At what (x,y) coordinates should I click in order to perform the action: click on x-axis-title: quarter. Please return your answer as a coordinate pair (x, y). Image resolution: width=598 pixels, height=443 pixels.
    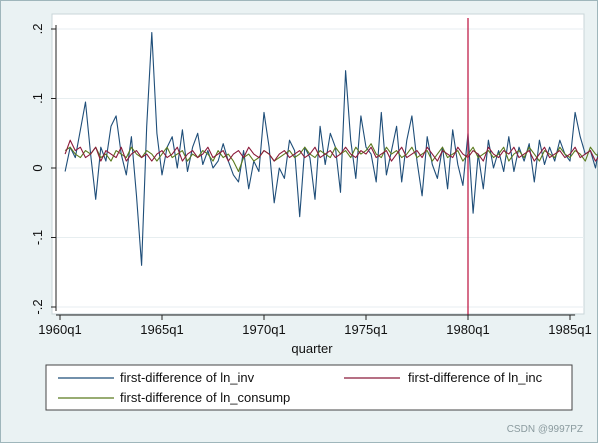
    Looking at the image, I should click on (312, 348).